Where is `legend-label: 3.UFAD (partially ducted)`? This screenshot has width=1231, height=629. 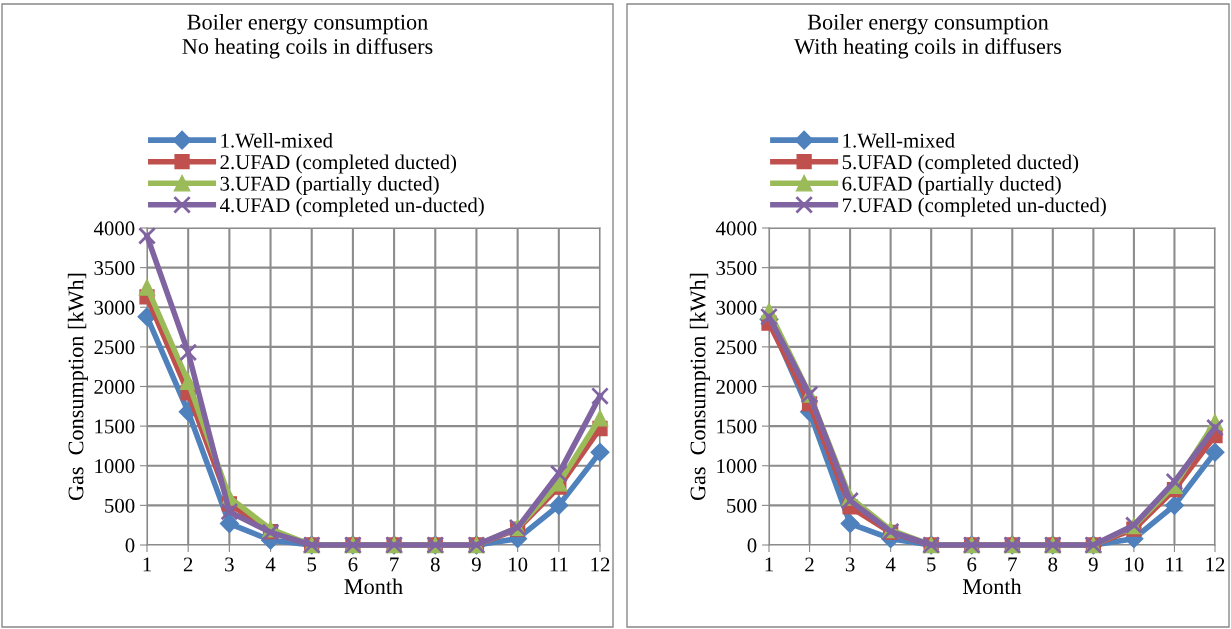 legend-label: 3.UFAD (partially ducted) is located at coordinates (329, 185).